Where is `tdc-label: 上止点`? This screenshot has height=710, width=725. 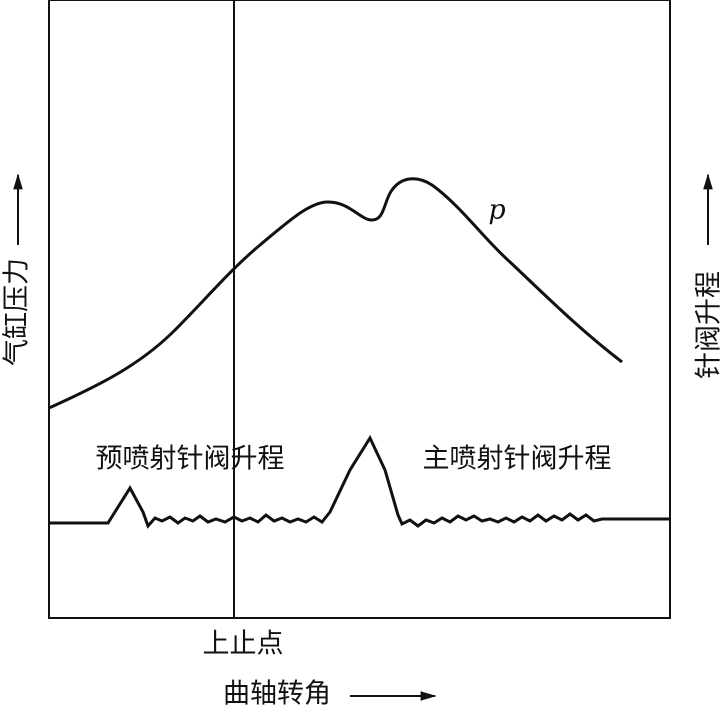
tdc-label: 上止点 is located at coordinates (243, 644).